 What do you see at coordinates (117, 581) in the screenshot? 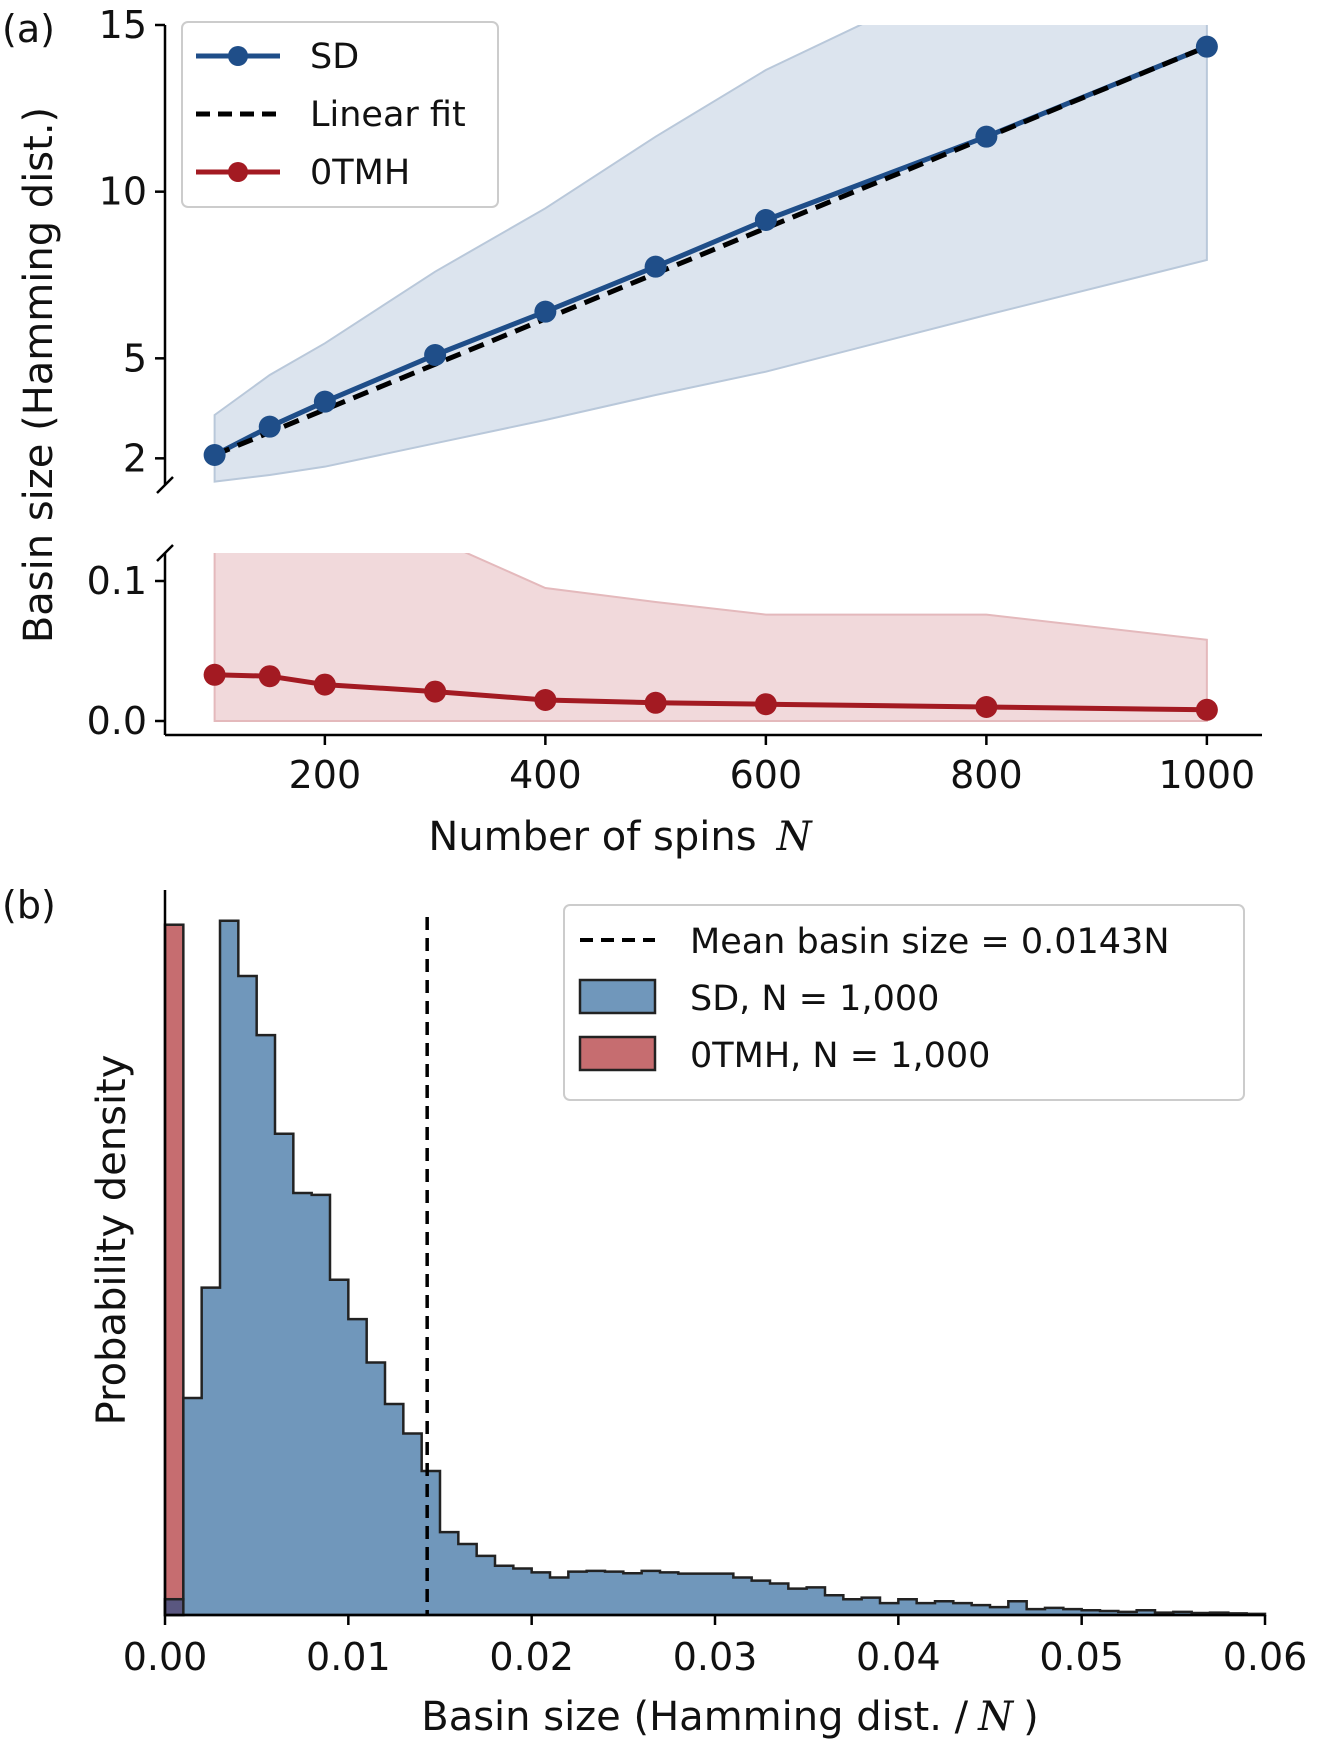
I see `y-tick-label-lower: 0.1` at bounding box center [117, 581].